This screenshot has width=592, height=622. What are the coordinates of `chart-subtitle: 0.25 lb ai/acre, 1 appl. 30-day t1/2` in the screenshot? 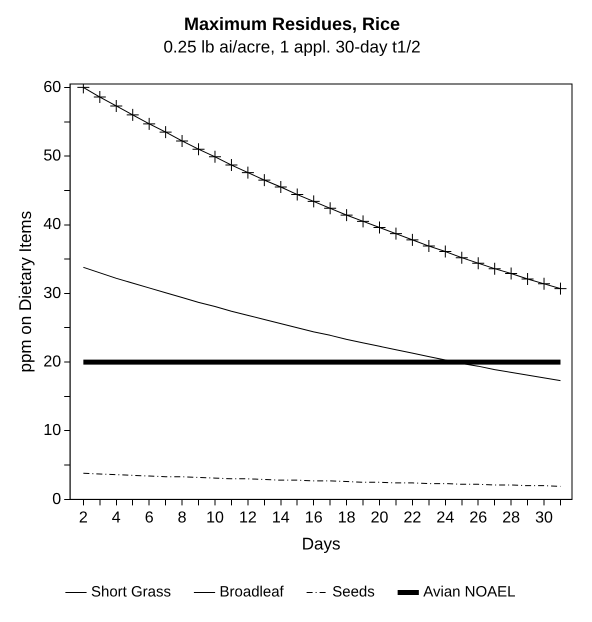 It's located at (292, 46).